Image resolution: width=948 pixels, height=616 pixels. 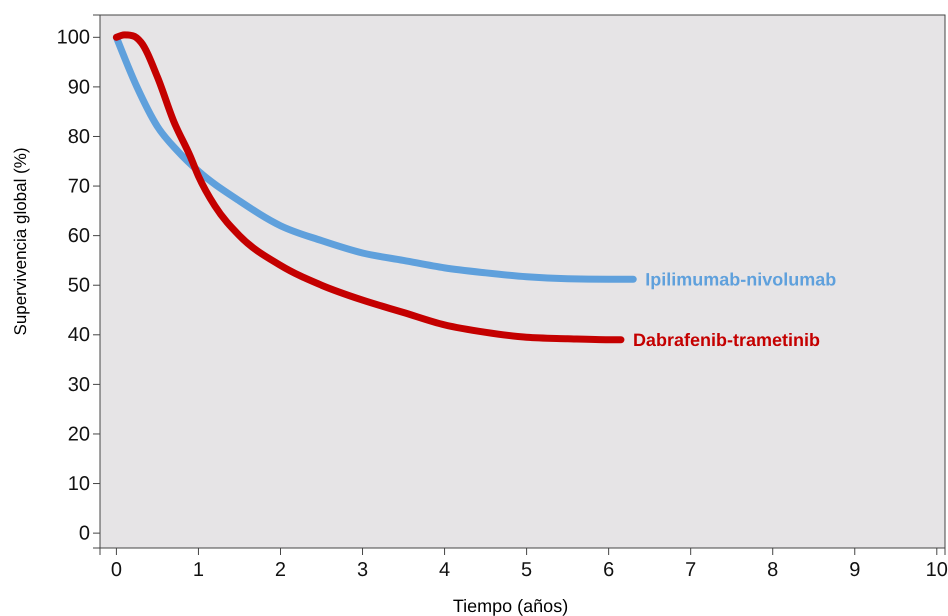 What do you see at coordinates (726, 340) in the screenshot?
I see `series-label: Dabrafenib-trametinib` at bounding box center [726, 340].